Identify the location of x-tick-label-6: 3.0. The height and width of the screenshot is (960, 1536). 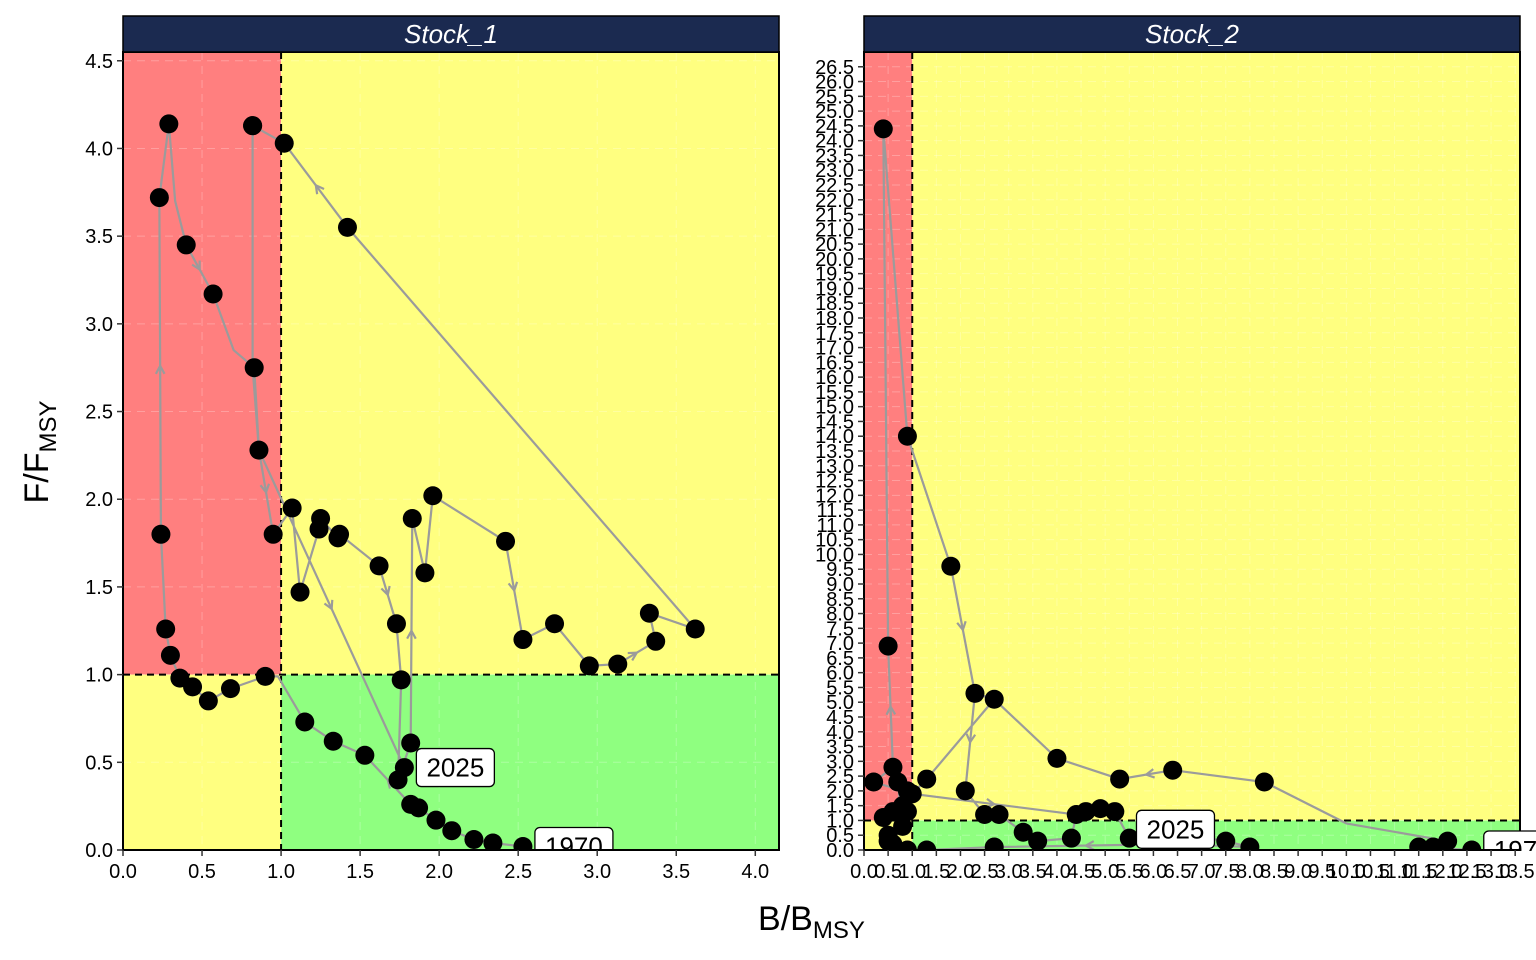
(1009, 872).